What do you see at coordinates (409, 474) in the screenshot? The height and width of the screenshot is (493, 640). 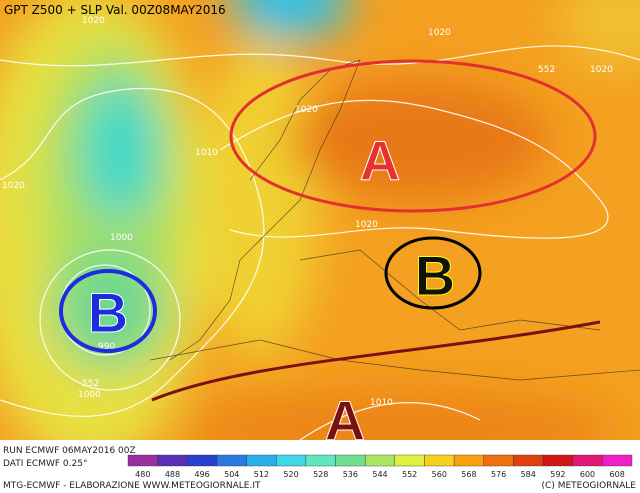 I see `legend-label: 552` at bounding box center [409, 474].